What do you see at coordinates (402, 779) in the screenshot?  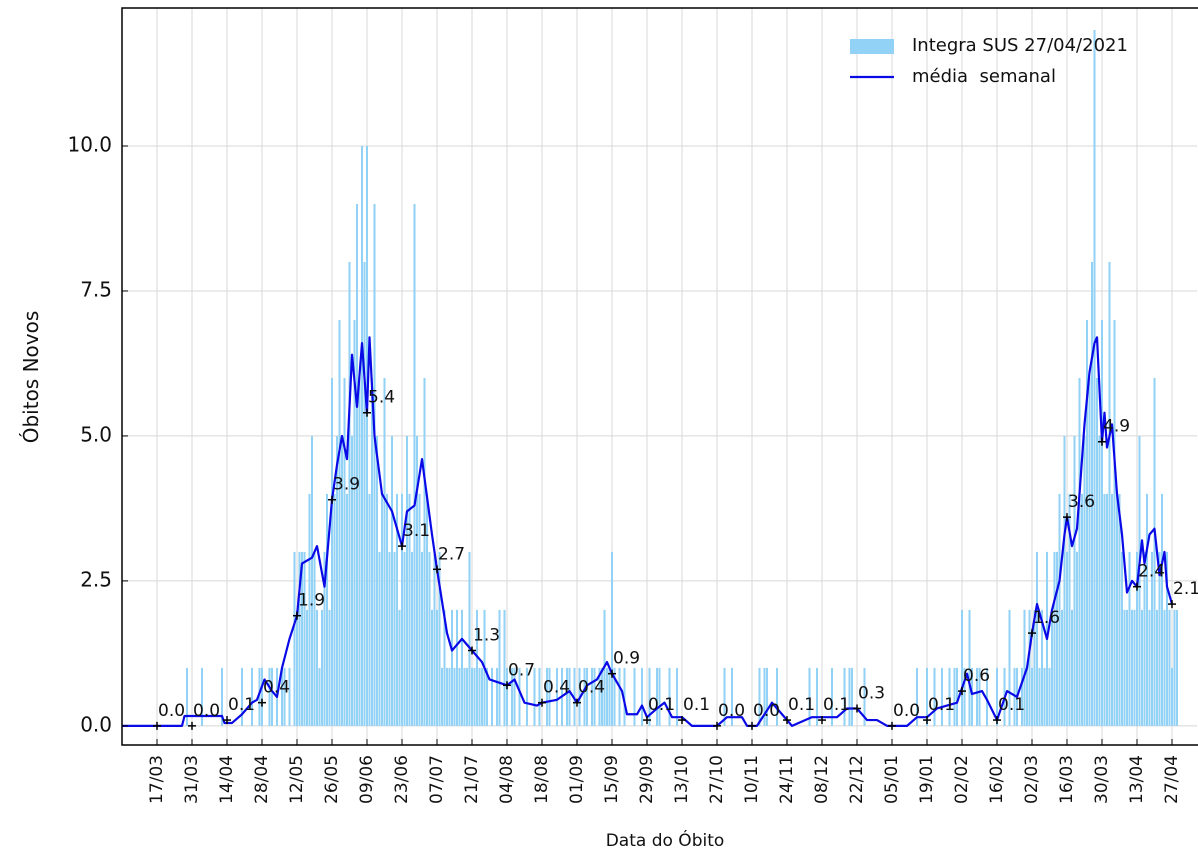 I see `x-tick-label: 23/06` at bounding box center [402, 779].